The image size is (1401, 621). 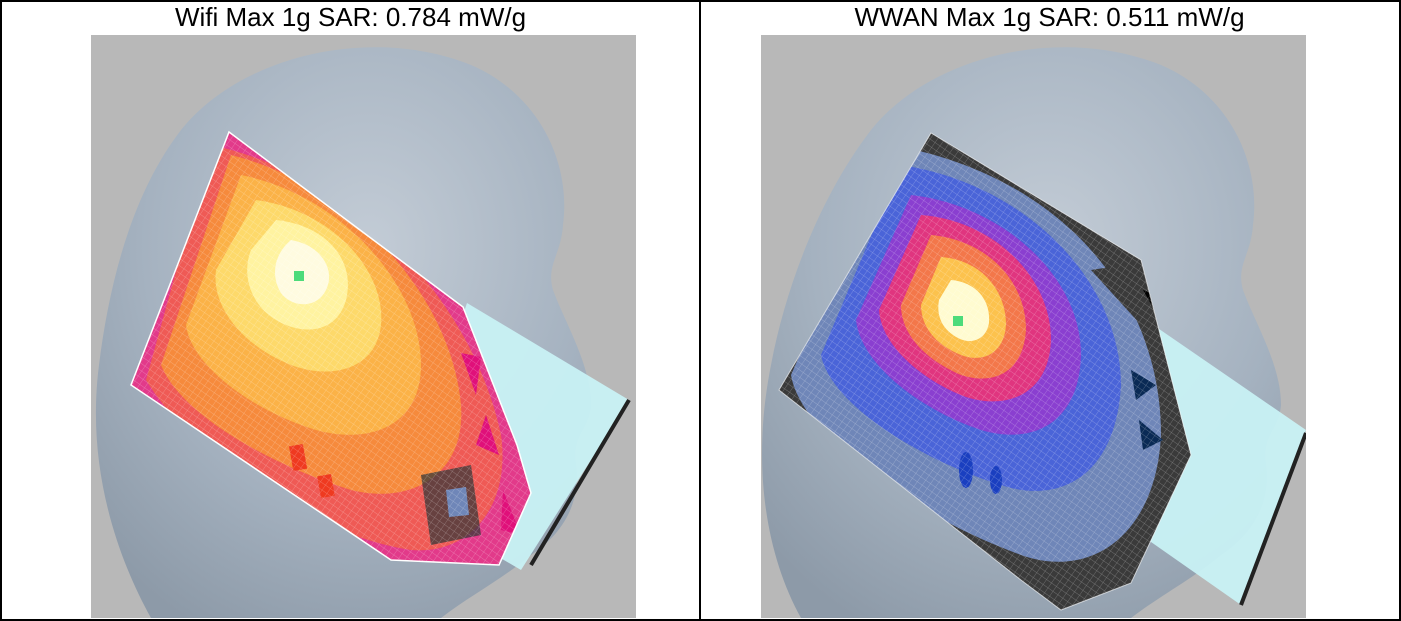 I want to click on column-divider, so click(x=700, y=310).